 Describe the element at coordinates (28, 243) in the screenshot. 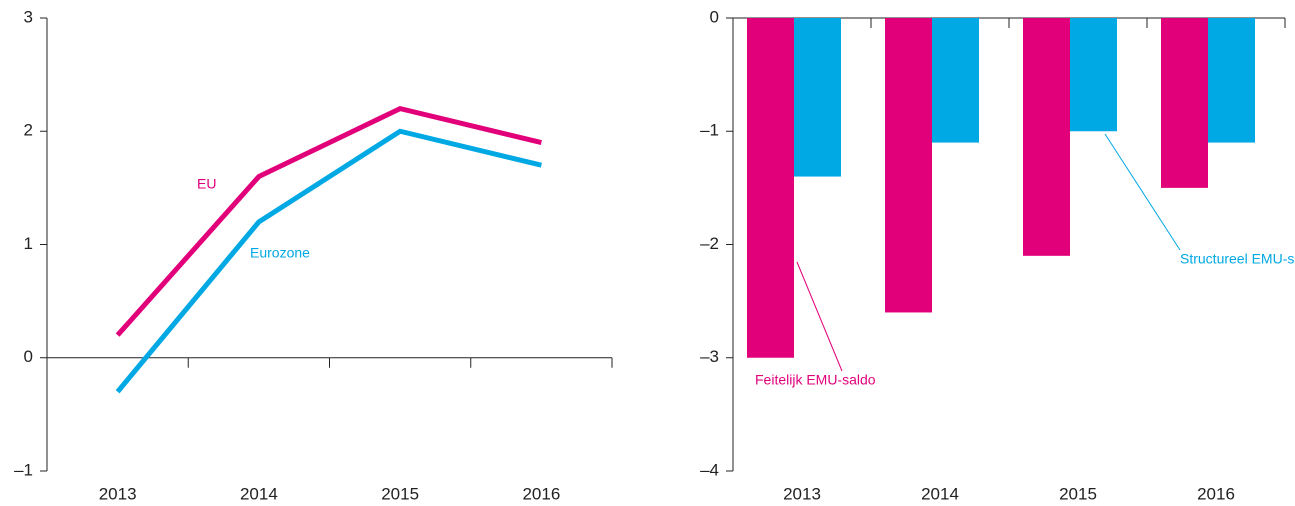

I see `y-tick-label: 1` at that location.